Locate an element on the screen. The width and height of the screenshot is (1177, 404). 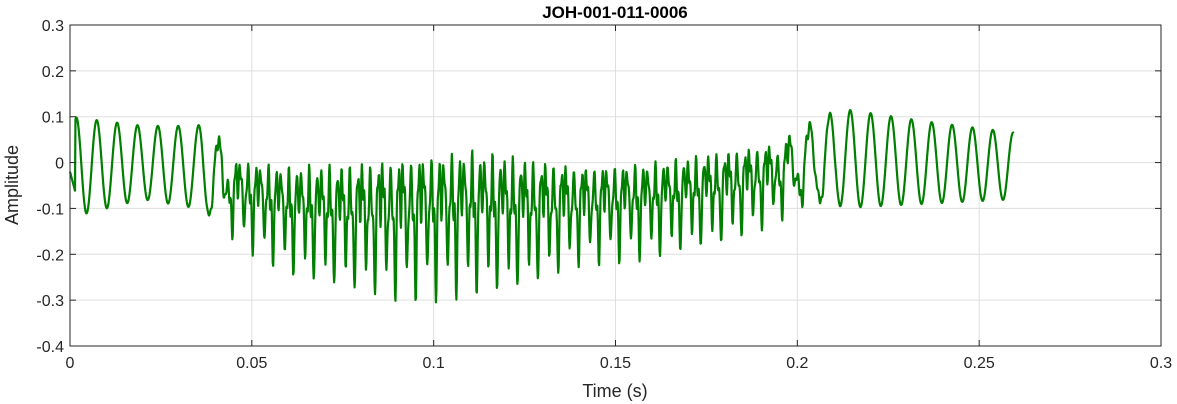
x-tick-label: 0 is located at coordinates (70, 363).